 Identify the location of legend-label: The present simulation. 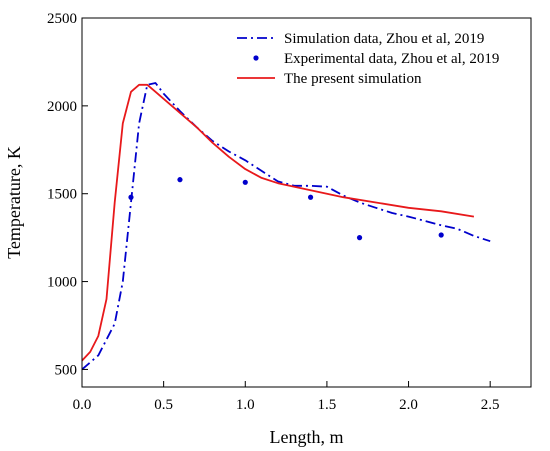
(353, 79).